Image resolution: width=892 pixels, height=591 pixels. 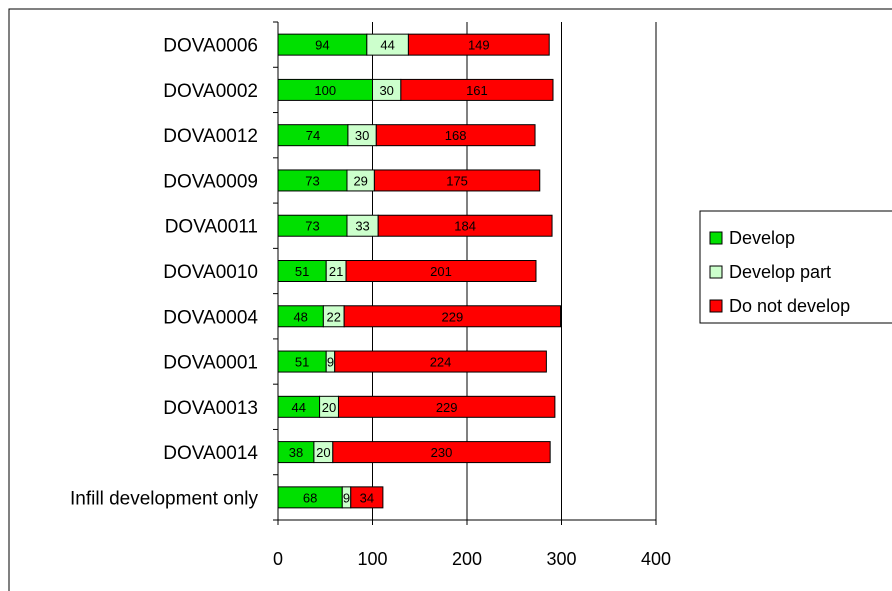 What do you see at coordinates (210, 272) in the screenshot?
I see `category-label: DOVA0010` at bounding box center [210, 272].